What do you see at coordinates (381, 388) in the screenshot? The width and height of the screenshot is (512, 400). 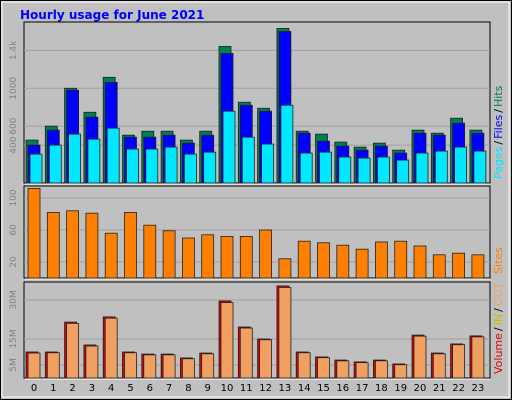 I see `x-tick-label: 18` at bounding box center [381, 388].